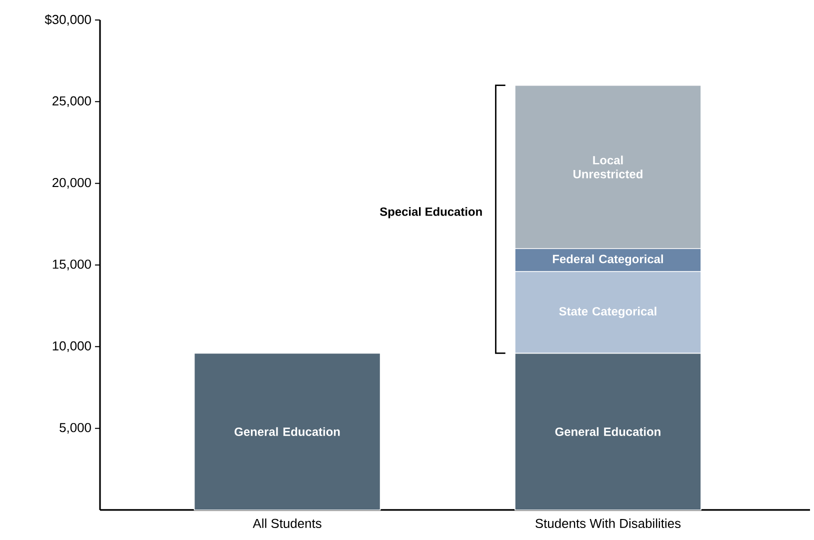 The image size is (814, 540). I want to click on y-tick-label: 25,000, so click(71, 101).